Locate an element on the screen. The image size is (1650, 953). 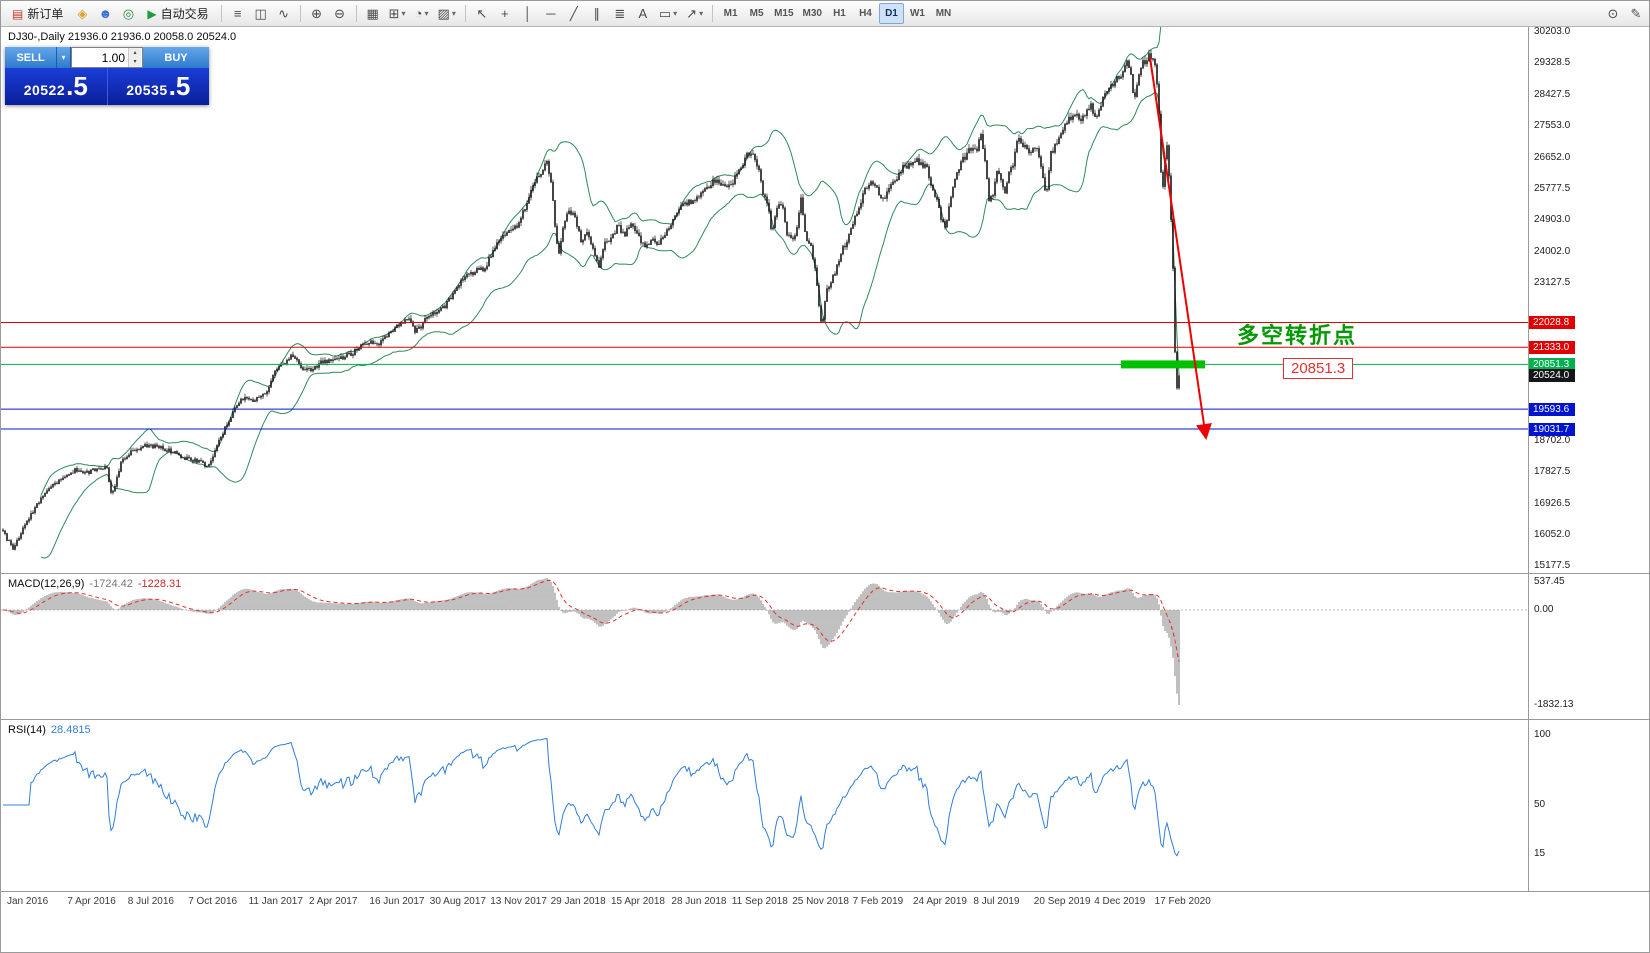
channel-button: ∥ is located at coordinates (597, 13).